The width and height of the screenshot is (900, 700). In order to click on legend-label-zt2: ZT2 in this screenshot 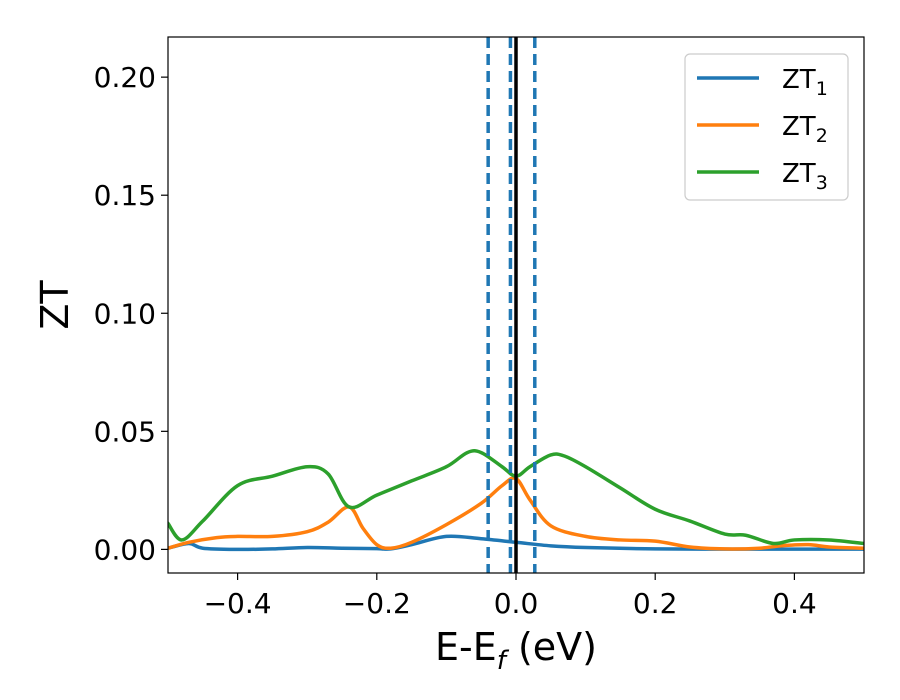, I will do `click(805, 129)`.